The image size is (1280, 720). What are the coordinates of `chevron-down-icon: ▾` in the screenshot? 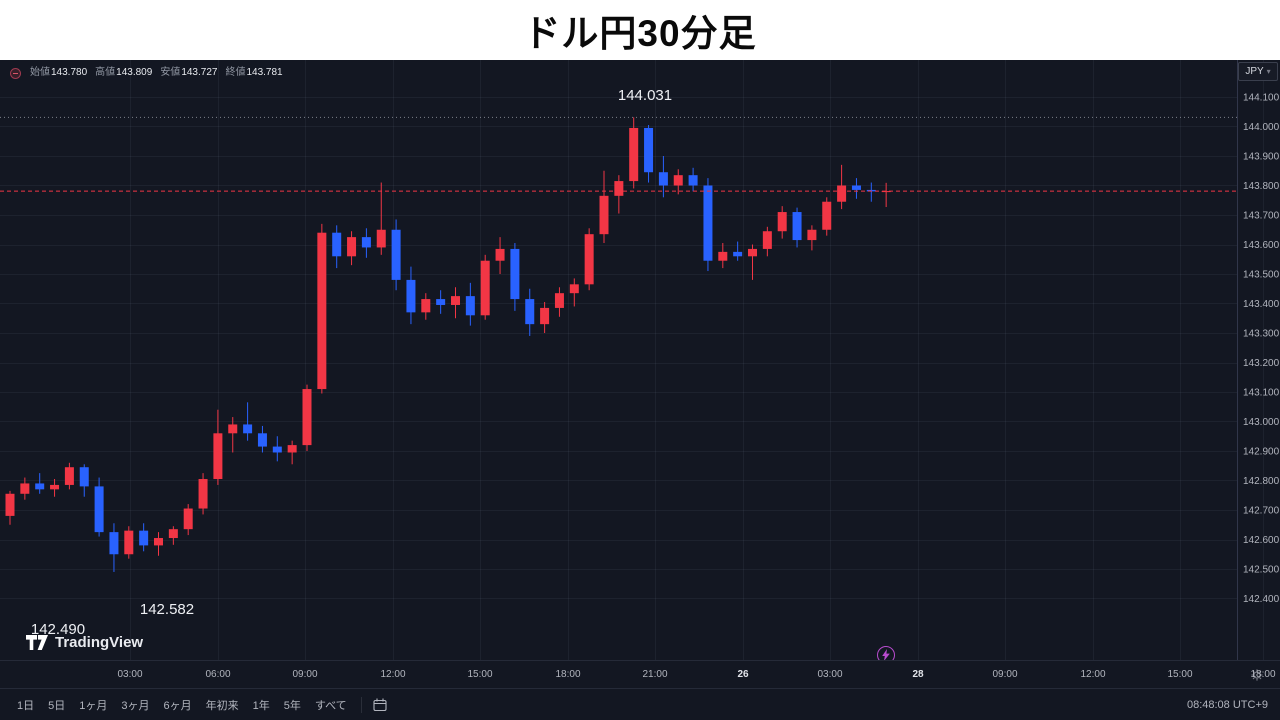 It's located at (1268, 71).